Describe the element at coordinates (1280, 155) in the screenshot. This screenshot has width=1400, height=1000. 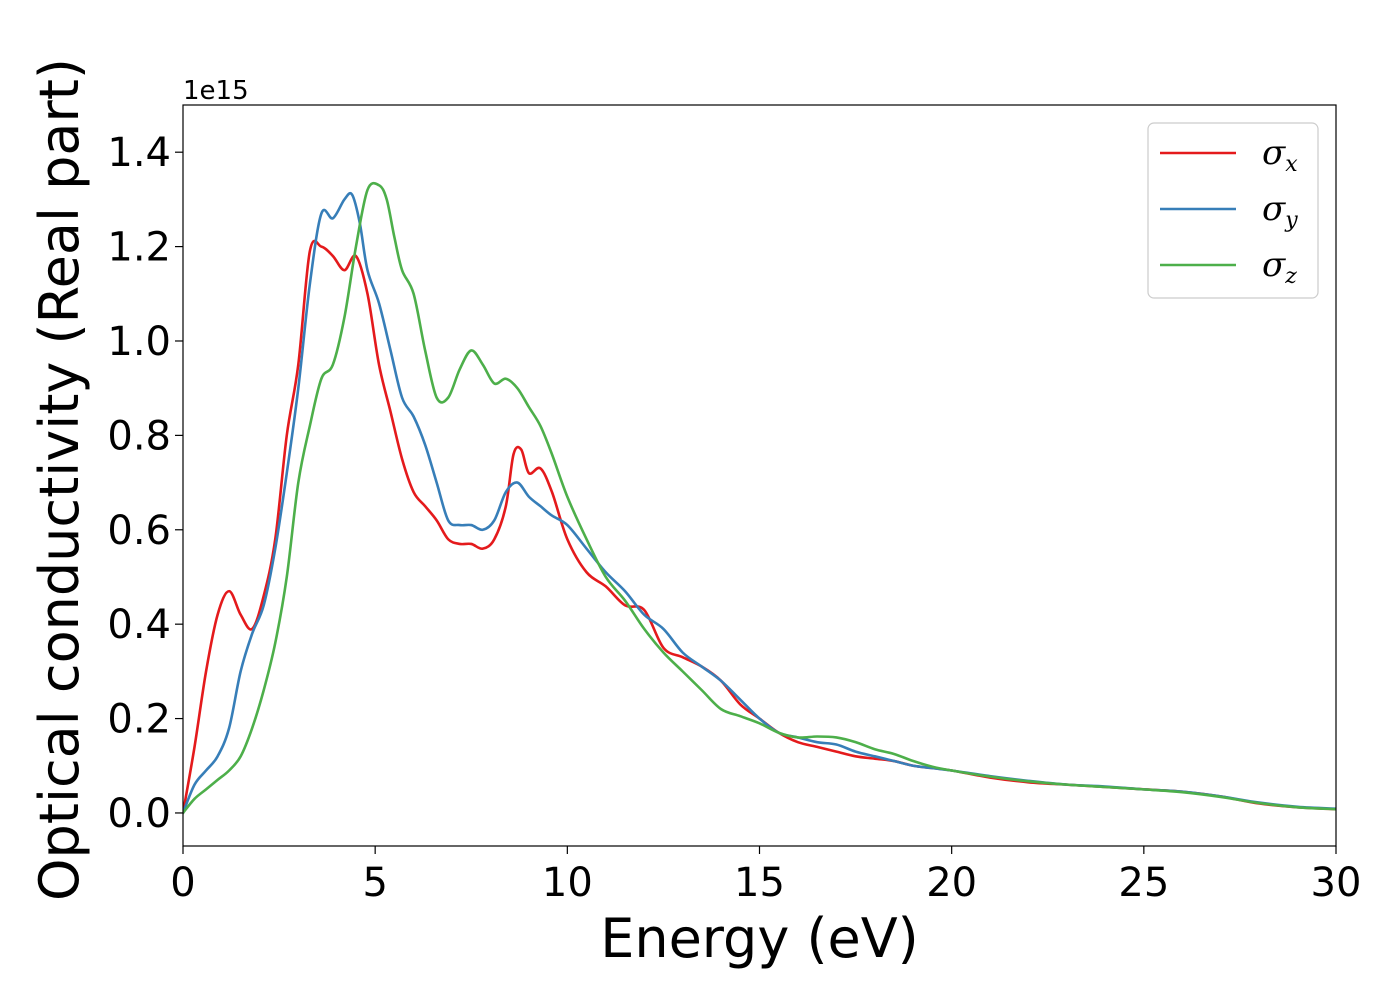
I see `legend-label-sigma-x: σx` at that location.